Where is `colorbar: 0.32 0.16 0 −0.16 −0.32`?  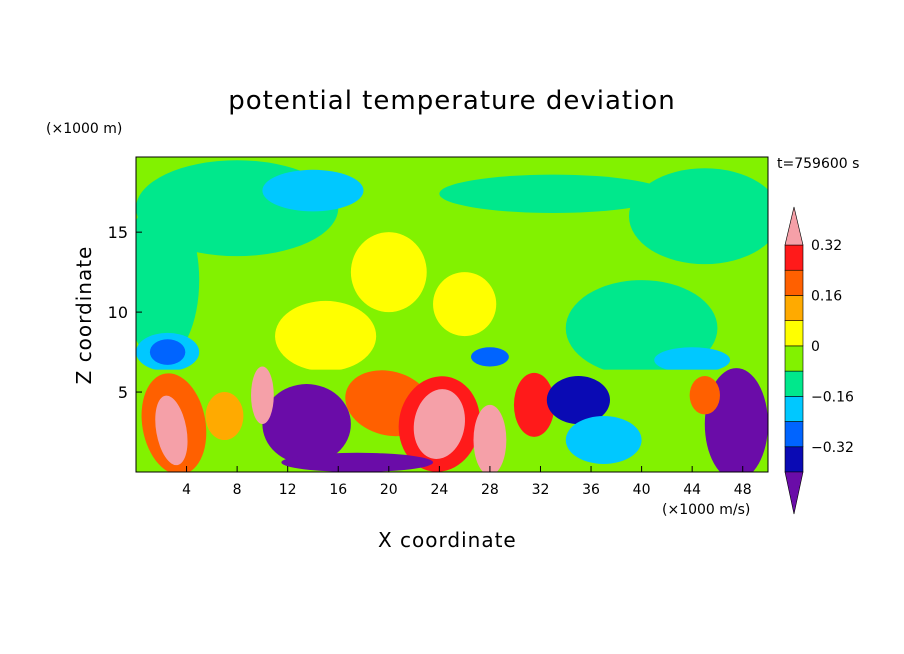
colorbar: 0.32 0.16 0 −0.16 −0.32 is located at coordinates (819, 360).